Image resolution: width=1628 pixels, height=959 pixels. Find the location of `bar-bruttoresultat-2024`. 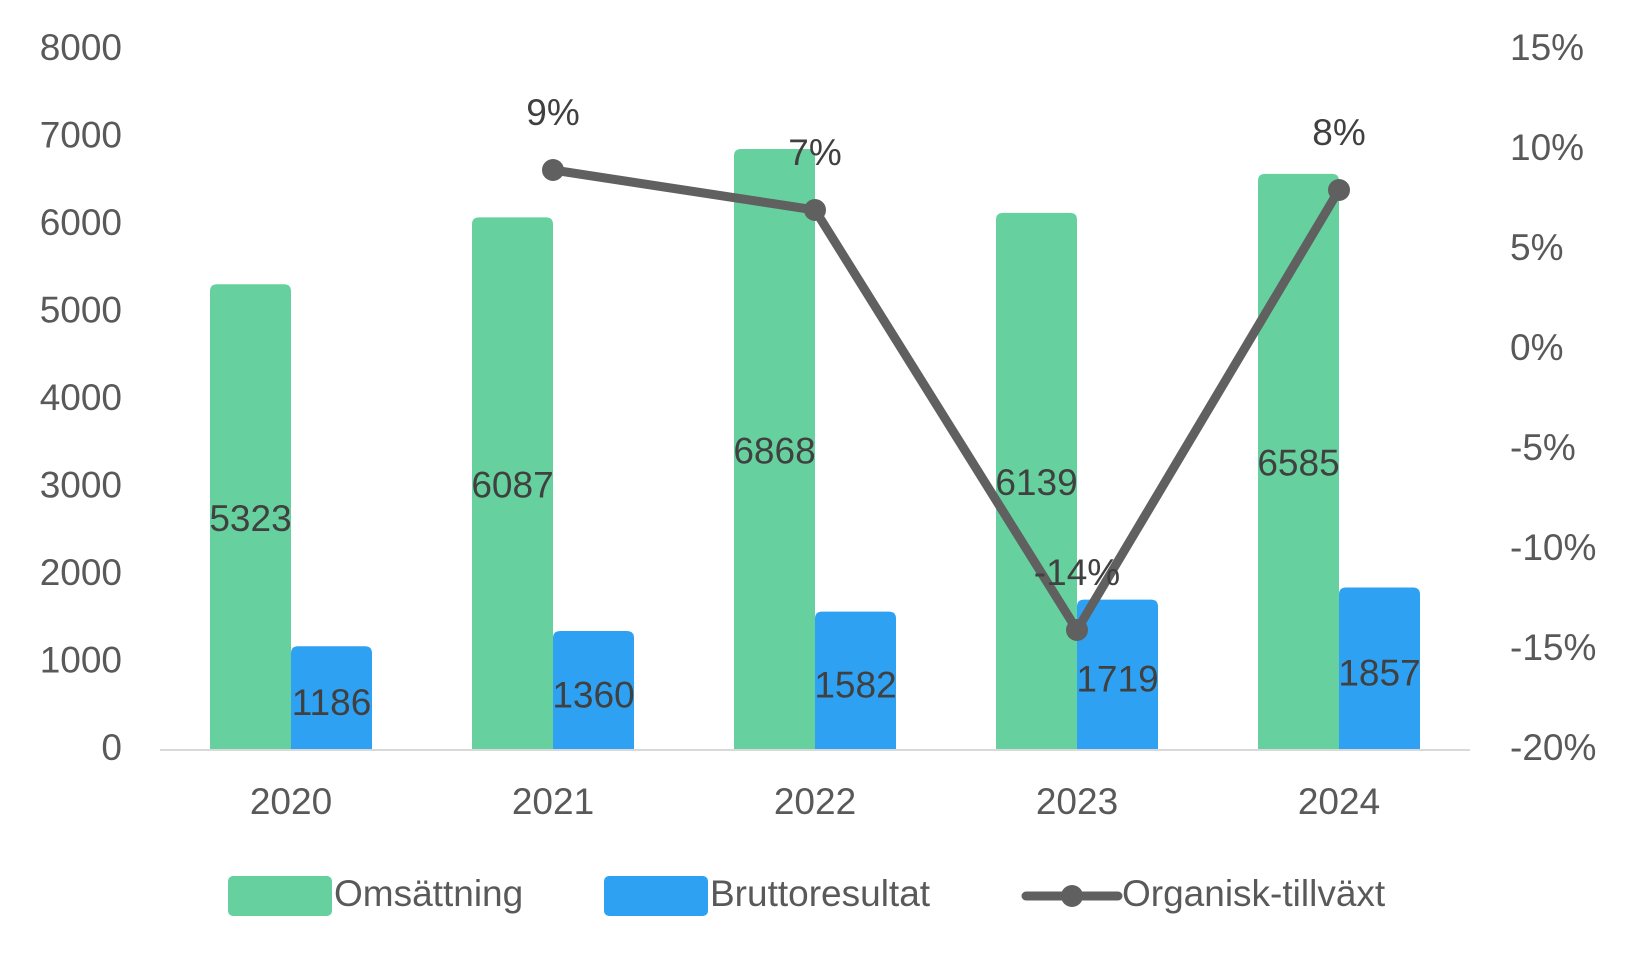

bar-bruttoresultat-2024 is located at coordinates (1379, 668).